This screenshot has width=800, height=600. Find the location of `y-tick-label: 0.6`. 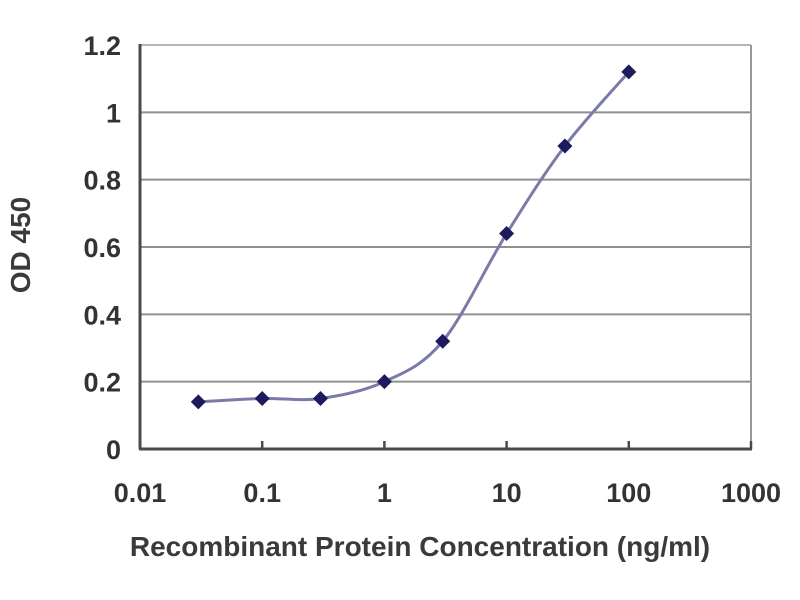

y-tick-label: 0.6 is located at coordinates (102, 248).